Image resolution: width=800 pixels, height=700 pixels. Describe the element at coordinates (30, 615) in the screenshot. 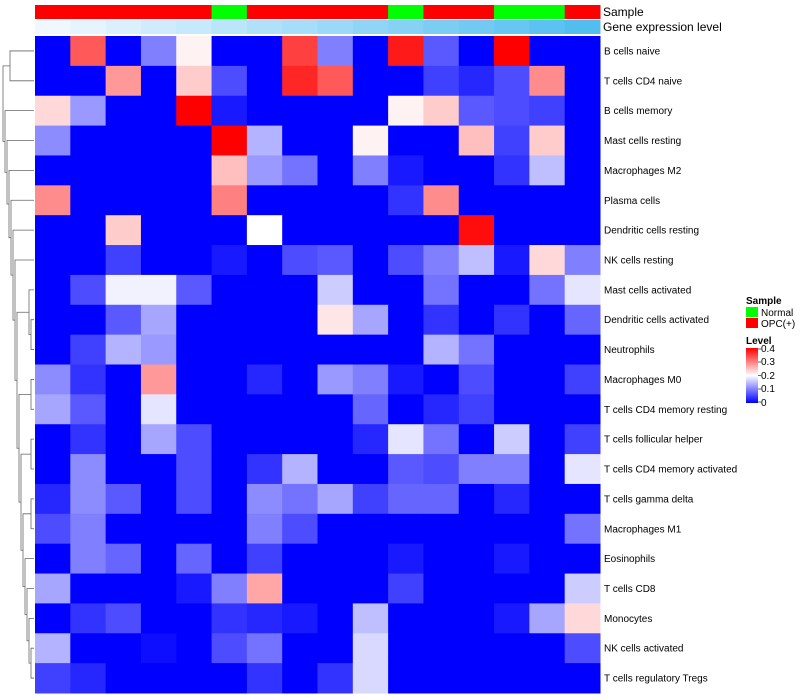

I see `dendrogram-branch` at that location.